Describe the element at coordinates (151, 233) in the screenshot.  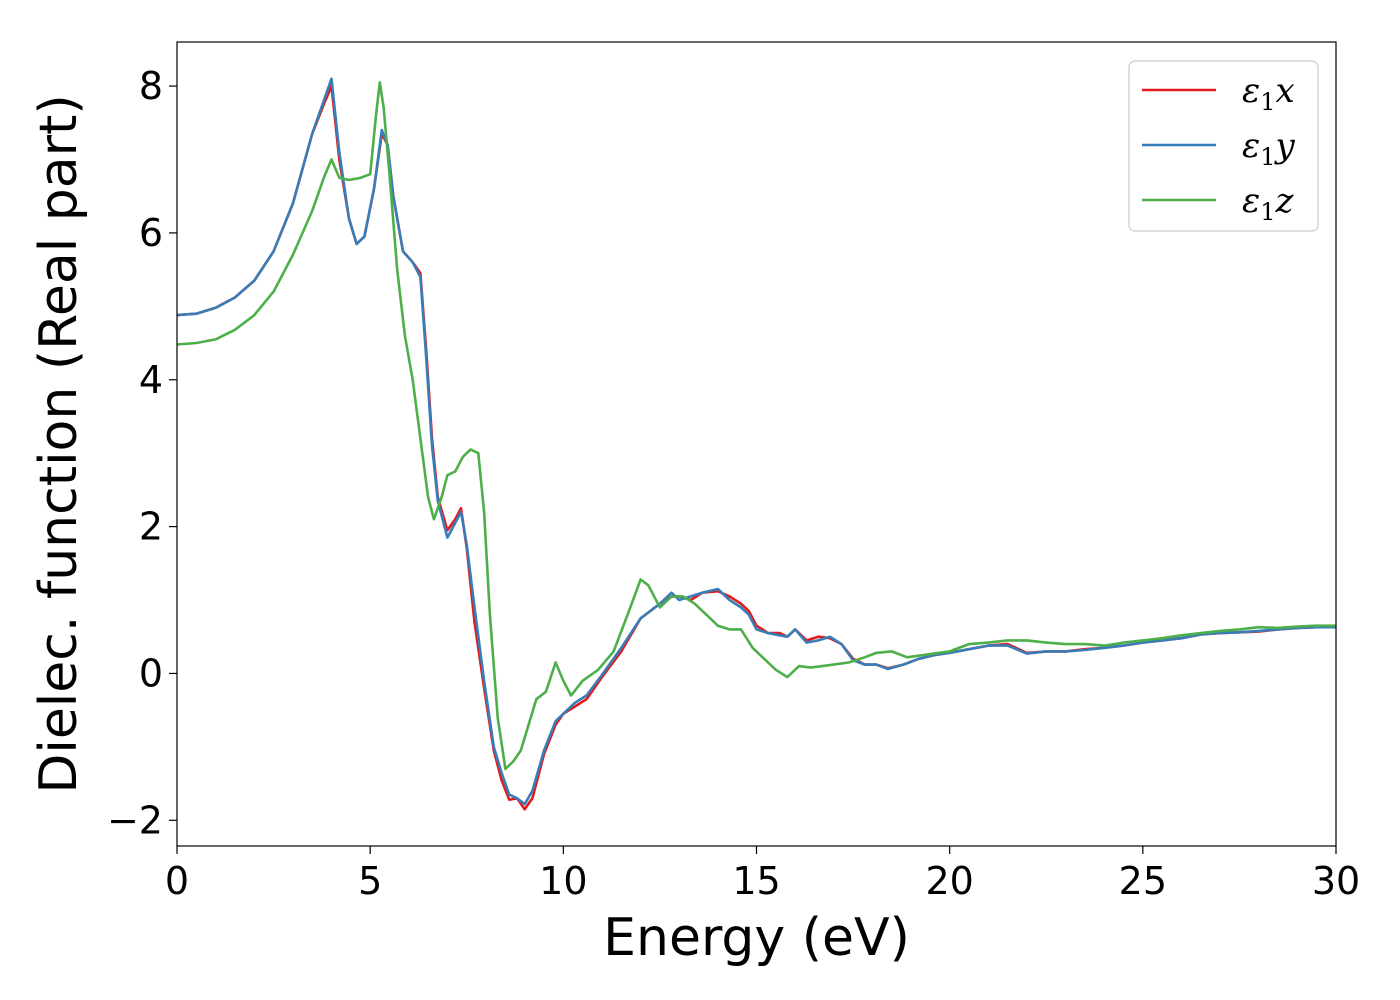
I see `y-tick-label: 6` at that location.